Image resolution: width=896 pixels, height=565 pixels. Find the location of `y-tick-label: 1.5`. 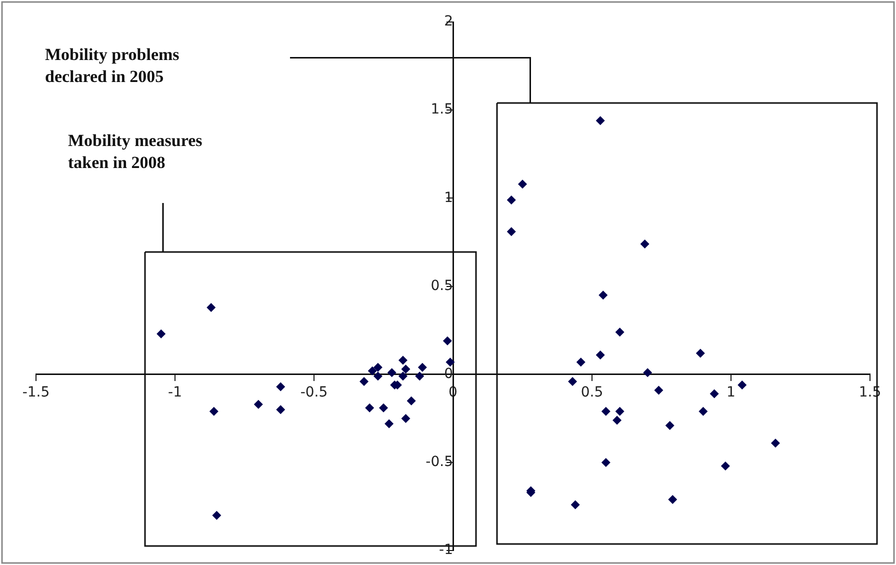

y-tick-label: 1.5 is located at coordinates (441, 110).